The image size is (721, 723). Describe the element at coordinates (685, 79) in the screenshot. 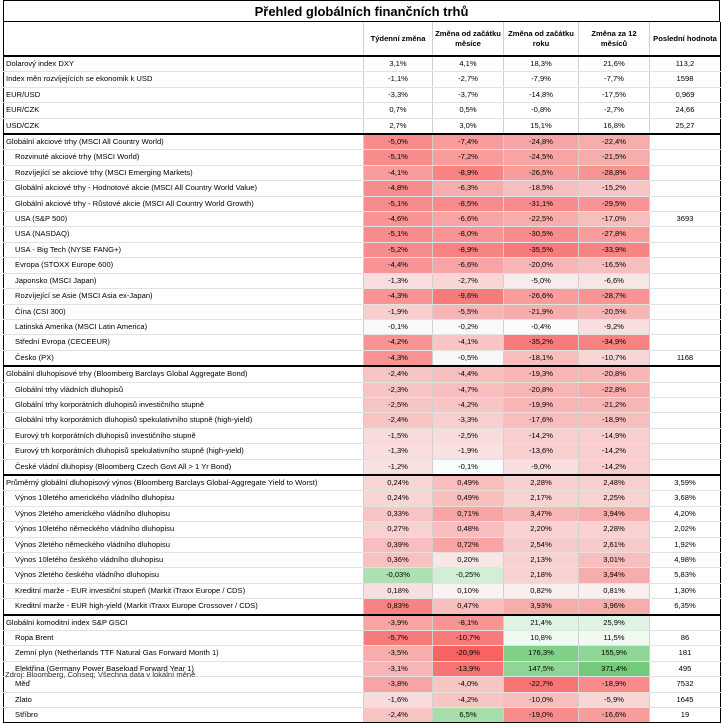

I see `last-value-cell: 1598` at that location.